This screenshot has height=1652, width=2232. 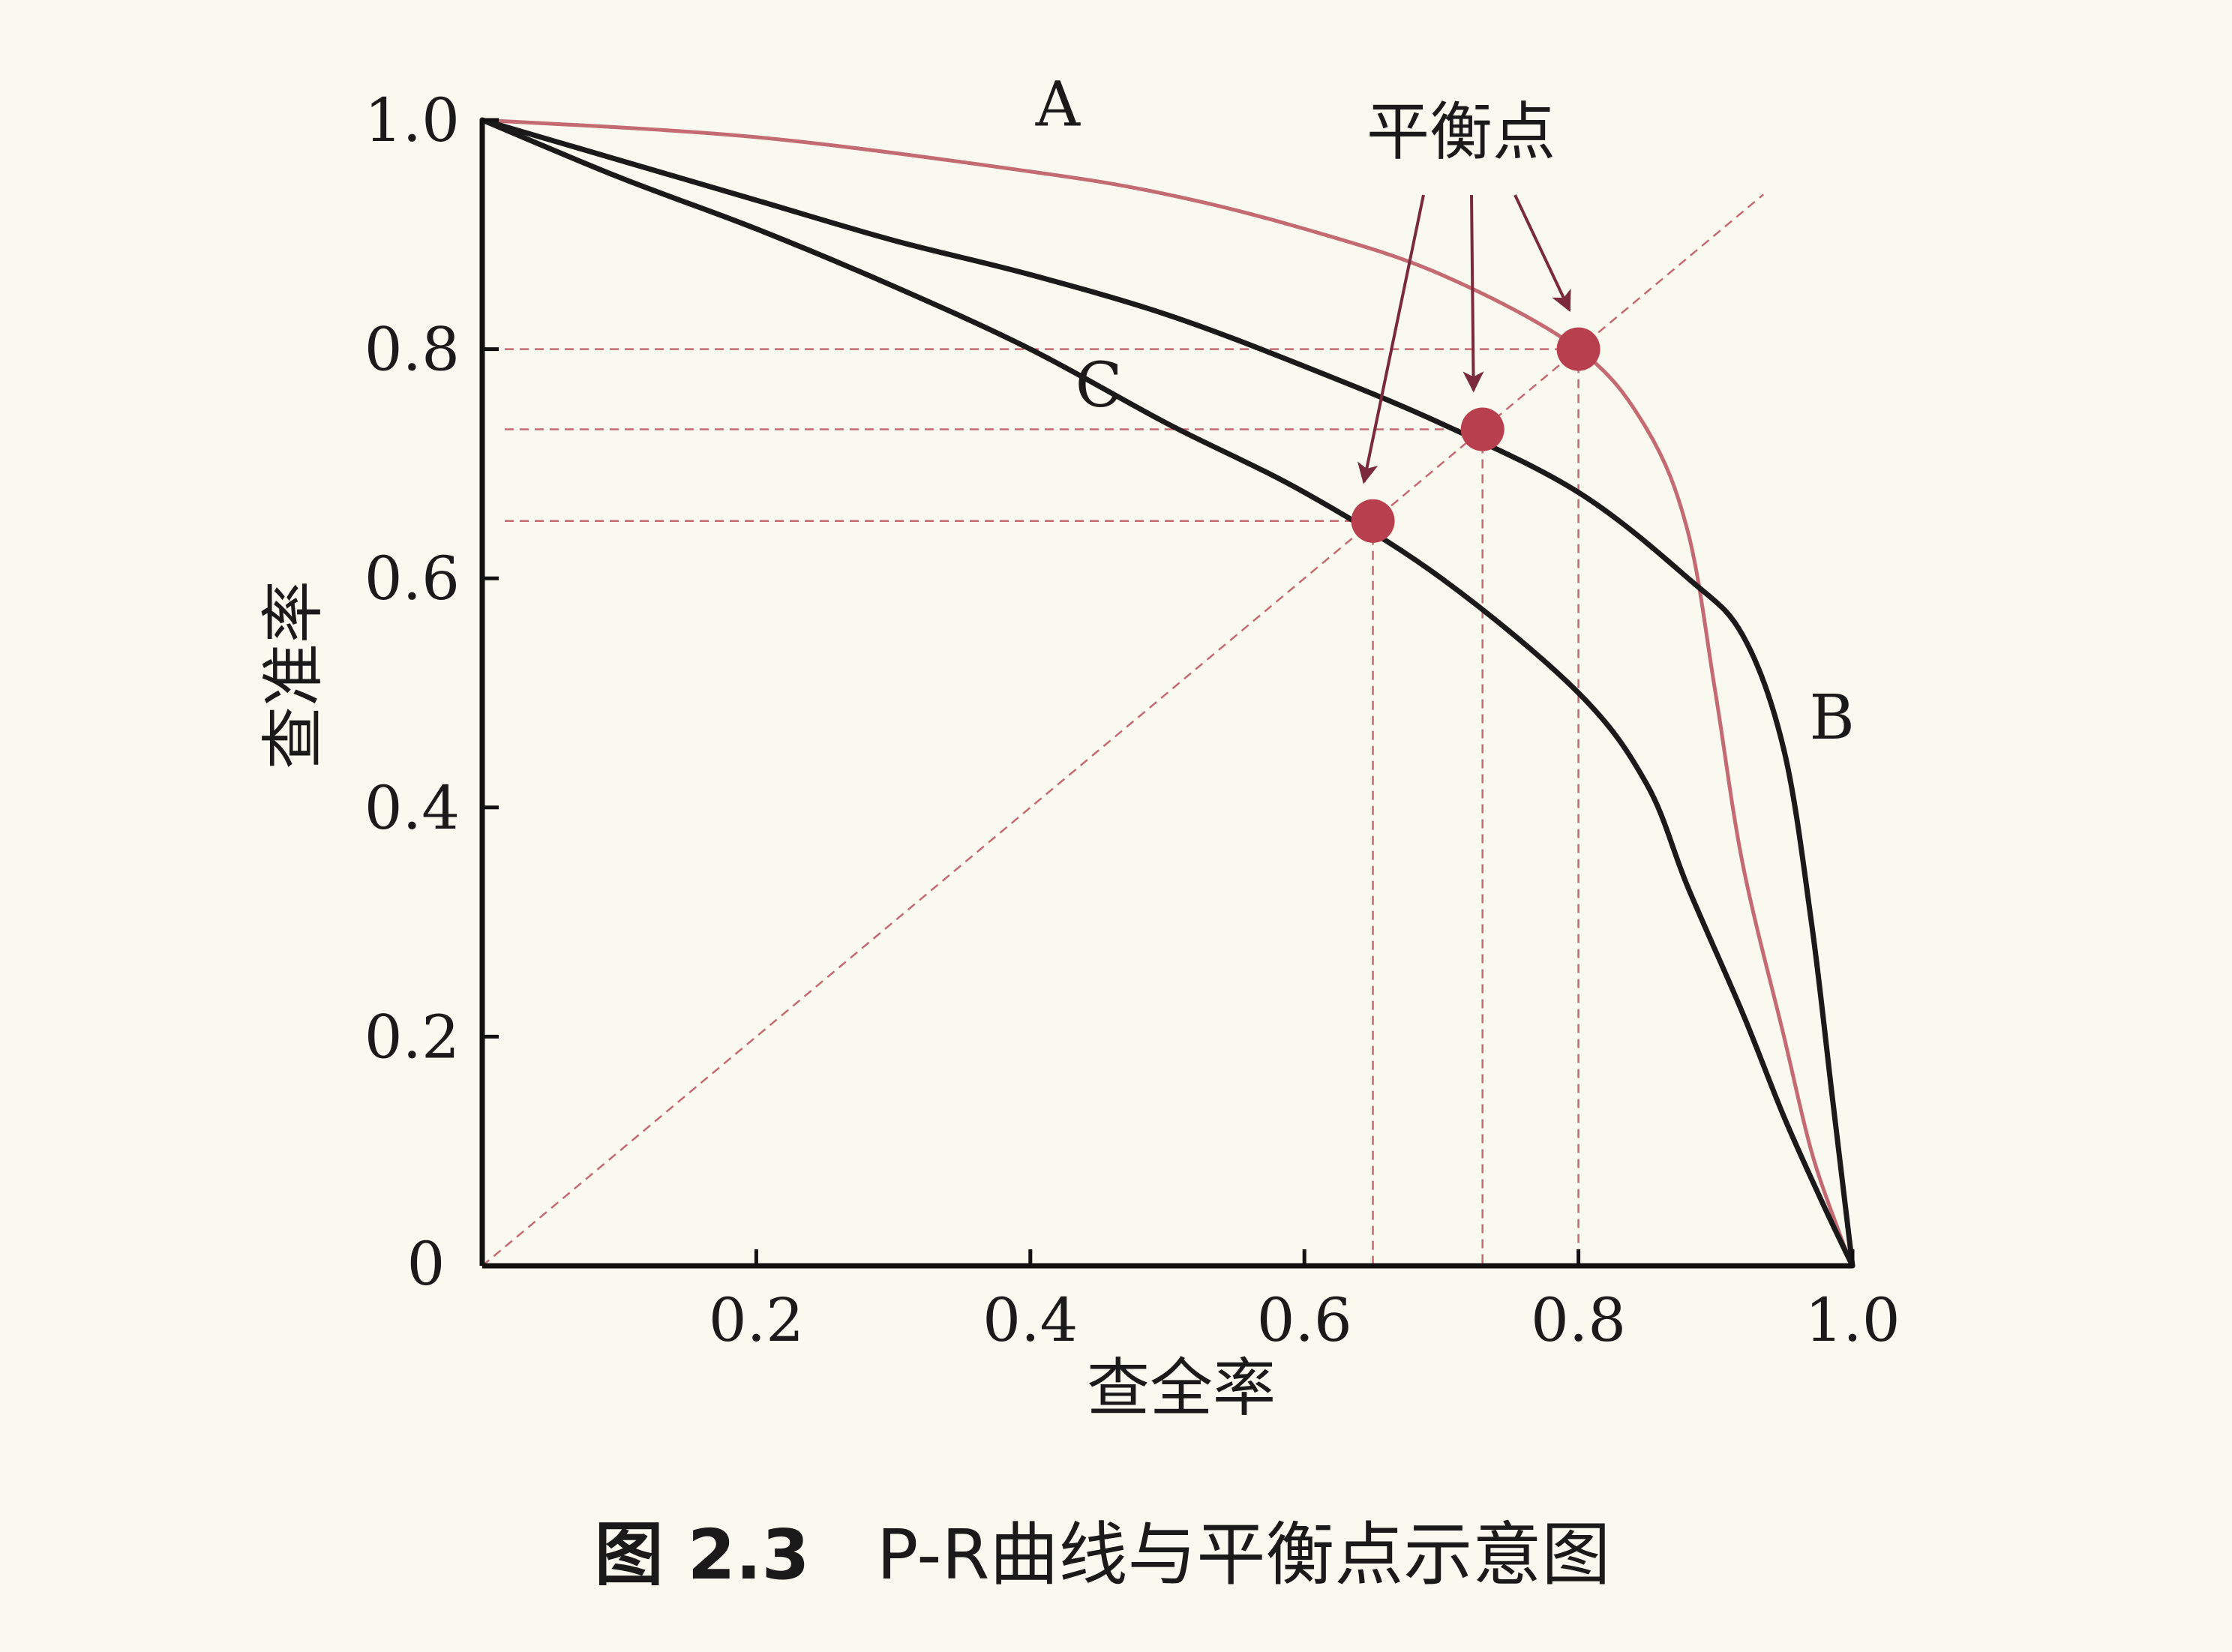 I want to click on x-tick-label-4: 0.8, so click(x=1578, y=1320).